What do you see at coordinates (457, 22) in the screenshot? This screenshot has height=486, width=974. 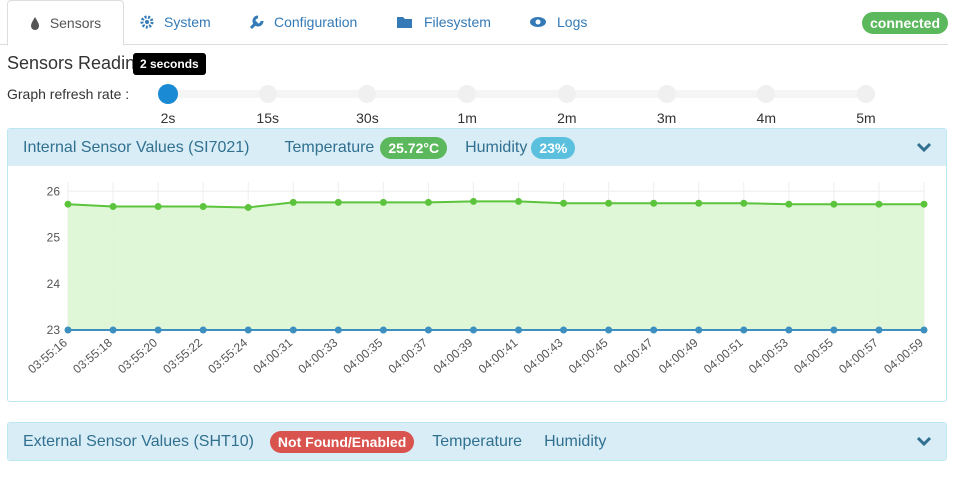 I see `tab-label: Filesystem` at bounding box center [457, 22].